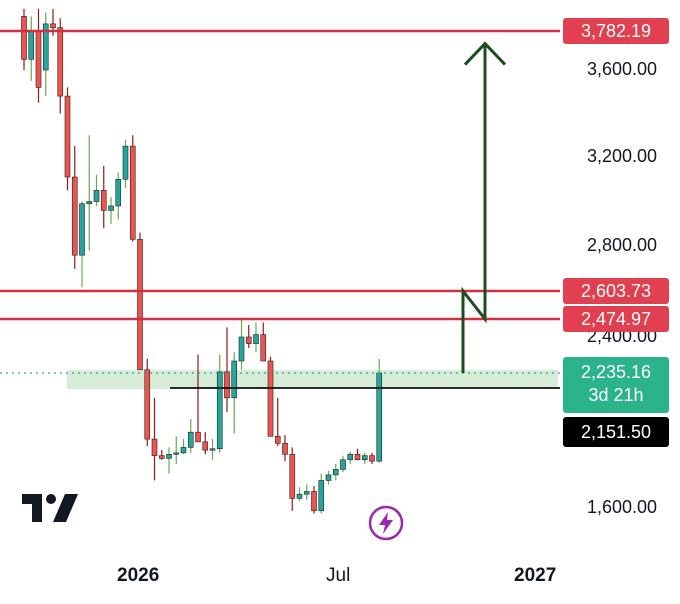  What do you see at coordinates (474, 208) in the screenshot?
I see `projection-path` at bounding box center [474, 208].